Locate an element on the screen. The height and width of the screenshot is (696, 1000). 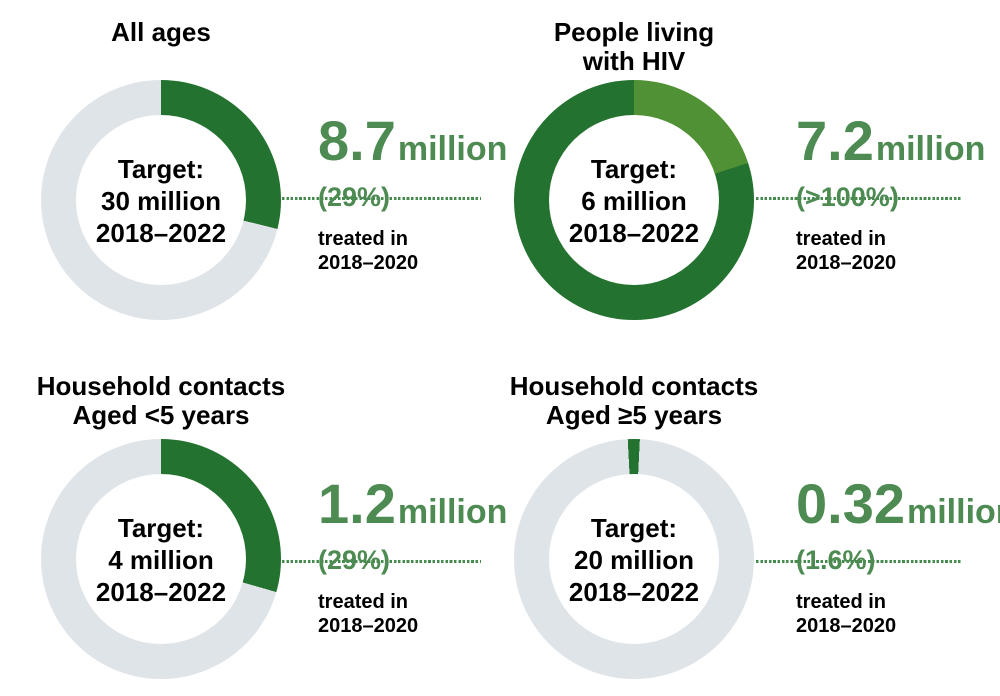
target-amount-line: 6 million is located at coordinates (634, 201).